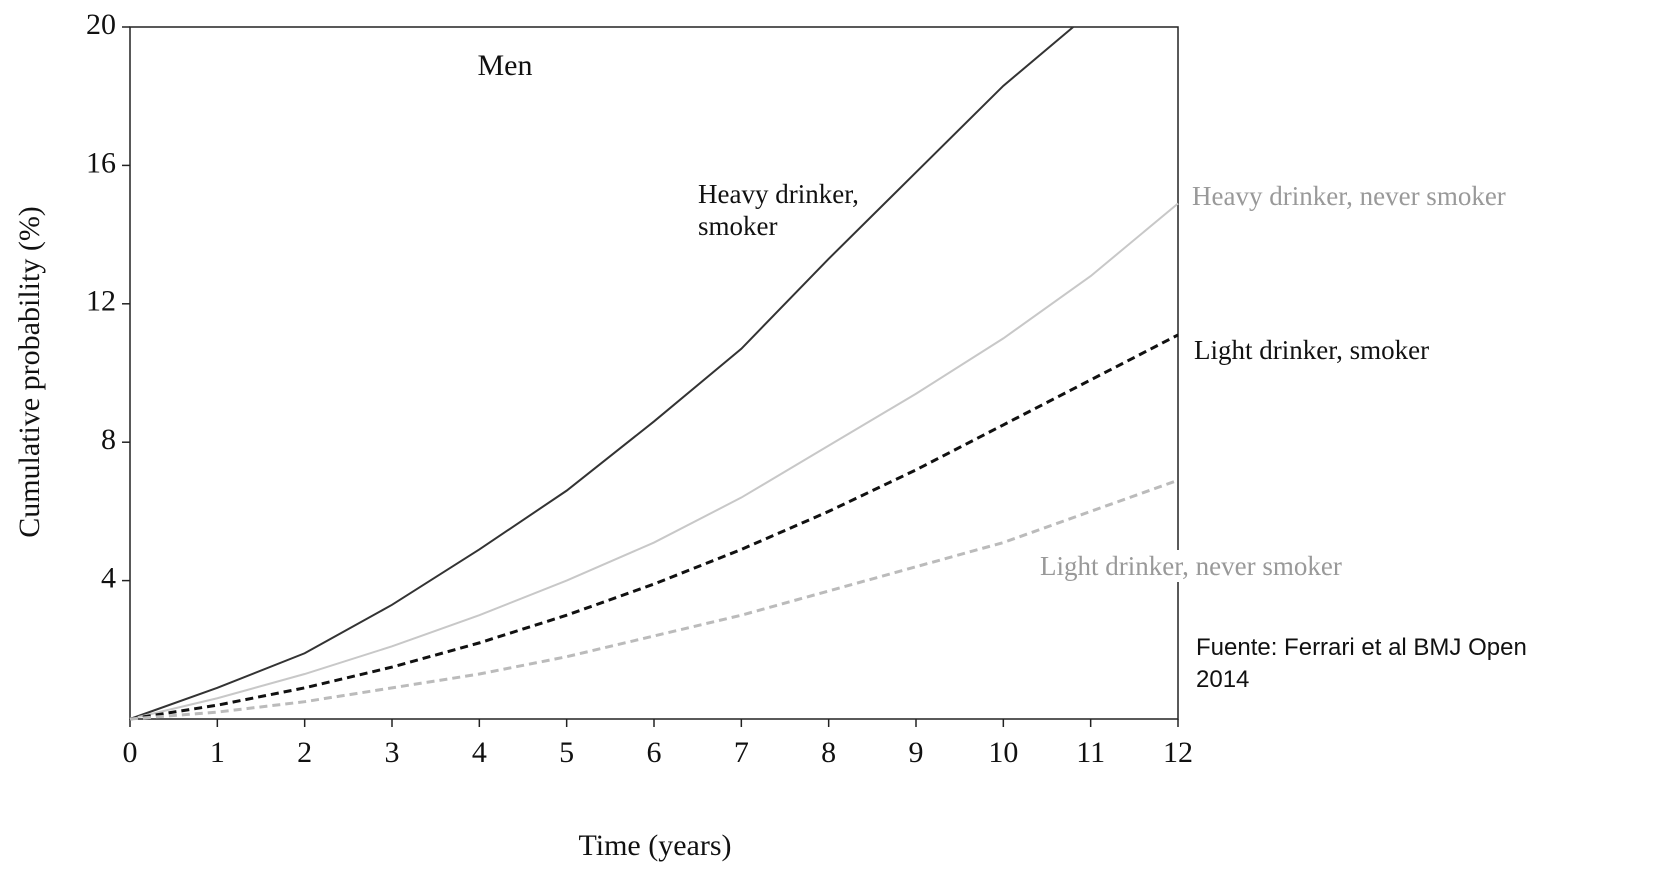 This screenshot has height=885, width=1658. Describe the element at coordinates (1349, 196) in the screenshot. I see `series-label: Heavy drinker, never smoker` at that location.